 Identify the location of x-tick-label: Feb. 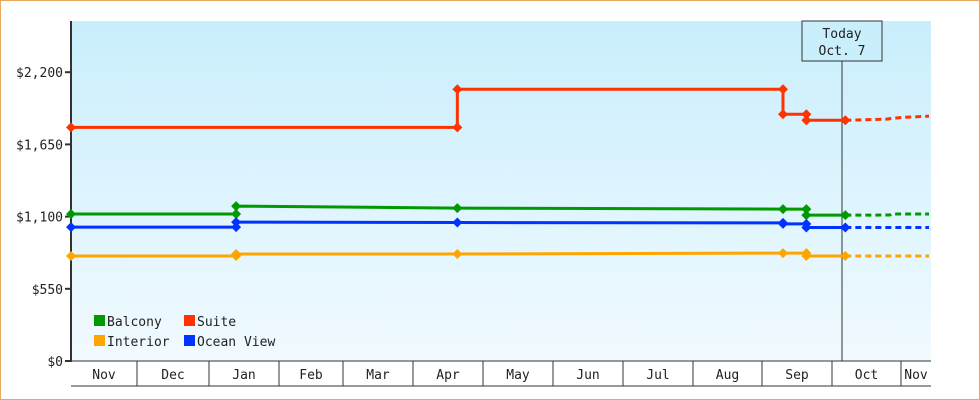
(311, 375).